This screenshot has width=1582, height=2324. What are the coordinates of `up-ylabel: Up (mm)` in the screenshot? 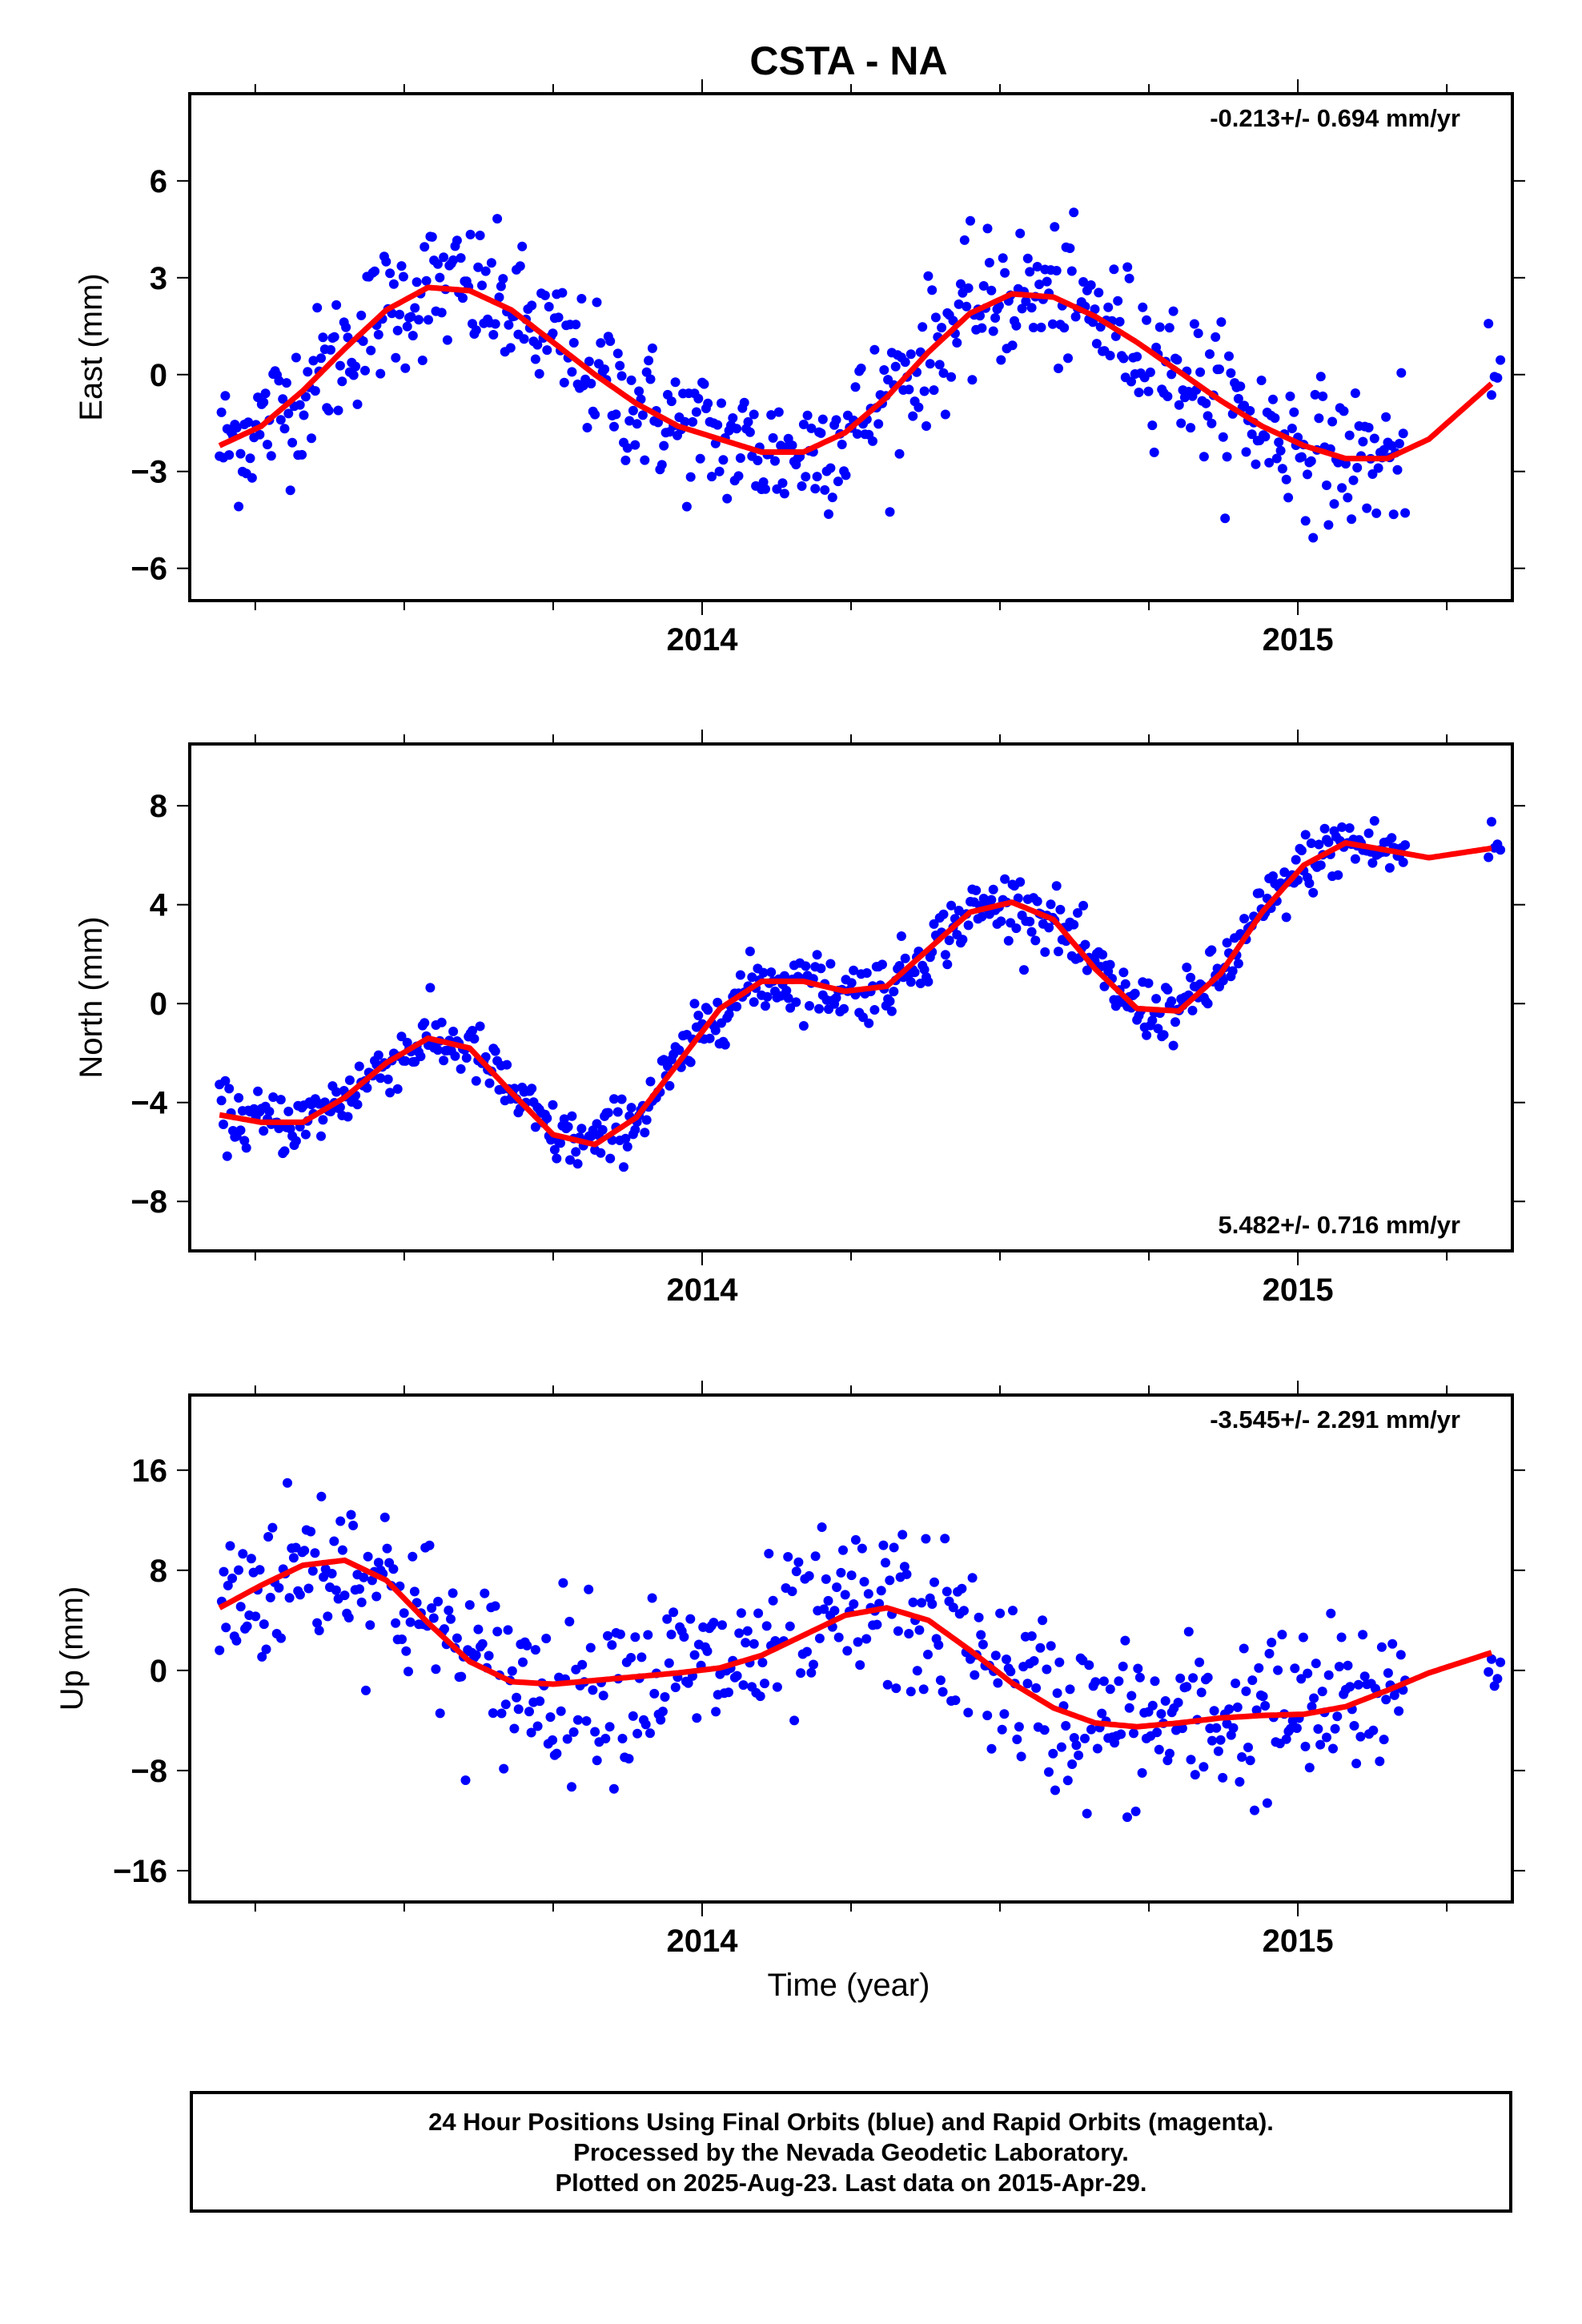 It's located at (72, 1648).